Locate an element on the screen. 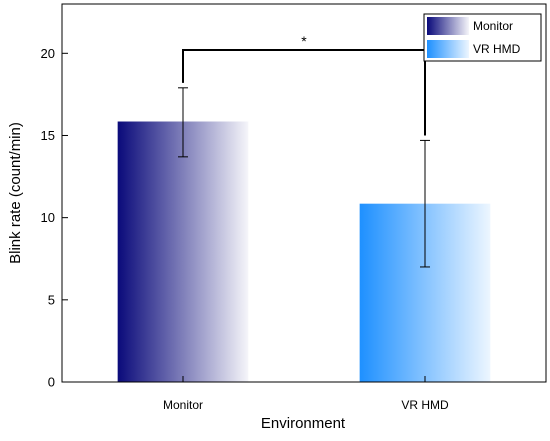  legend-swatch-vr-hmd is located at coordinates (448, 49).